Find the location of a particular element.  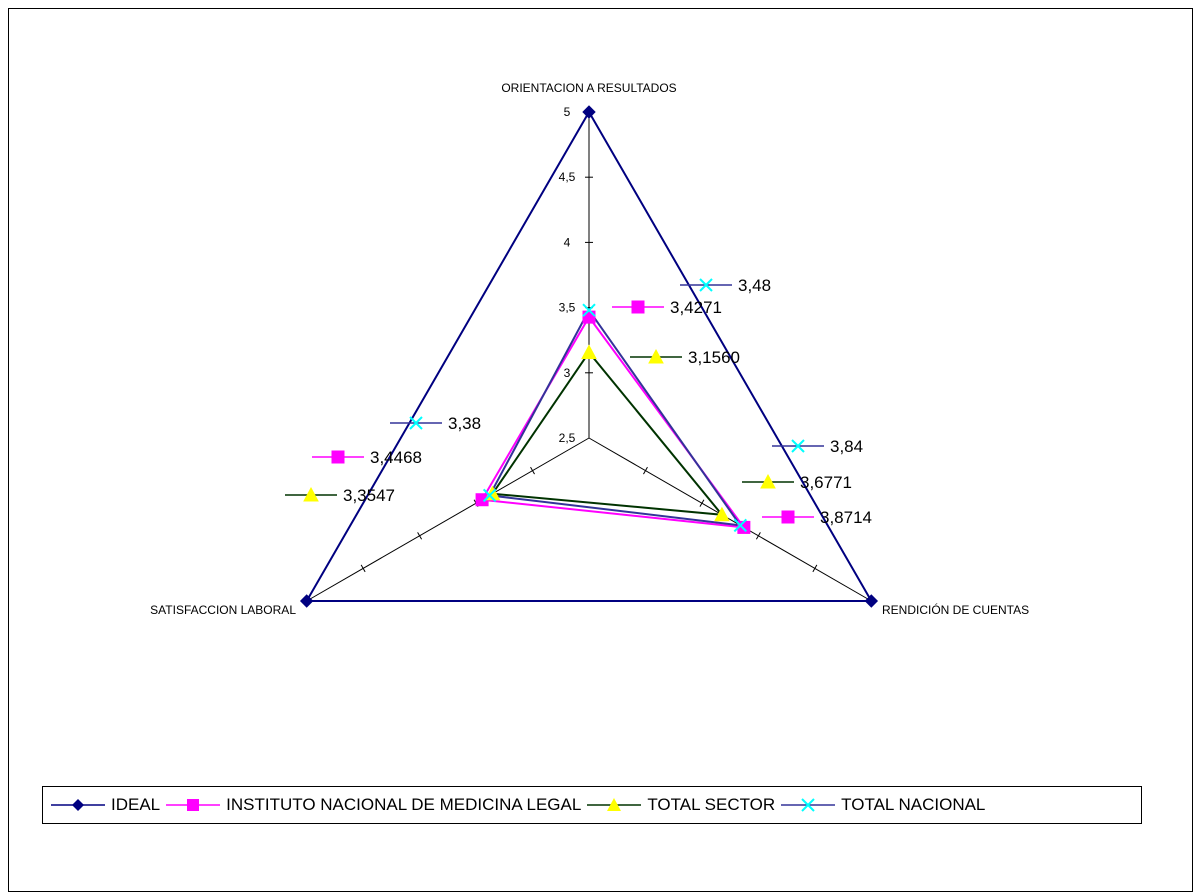

legend-item-0: IDEAL is located at coordinates (104, 805).